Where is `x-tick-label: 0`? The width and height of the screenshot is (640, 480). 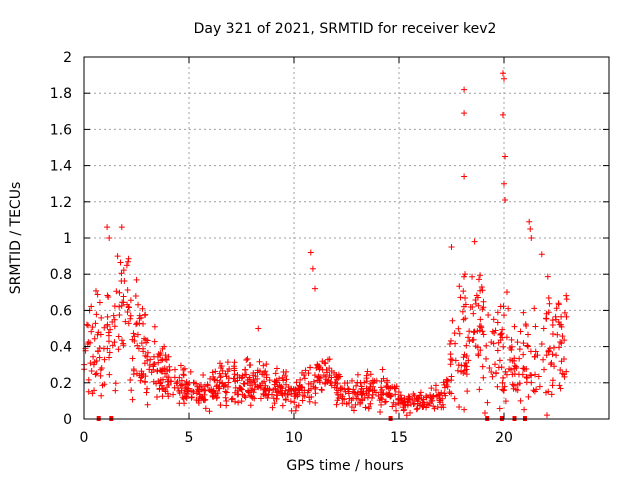
x-tick-label: 0 is located at coordinates (84, 438).